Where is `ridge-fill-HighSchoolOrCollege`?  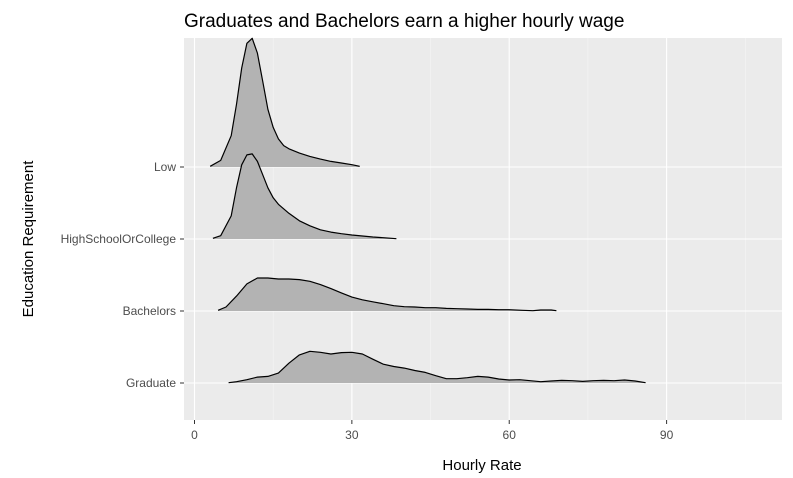
ridge-fill-HighSchoolOrCollege is located at coordinates (304, 196).